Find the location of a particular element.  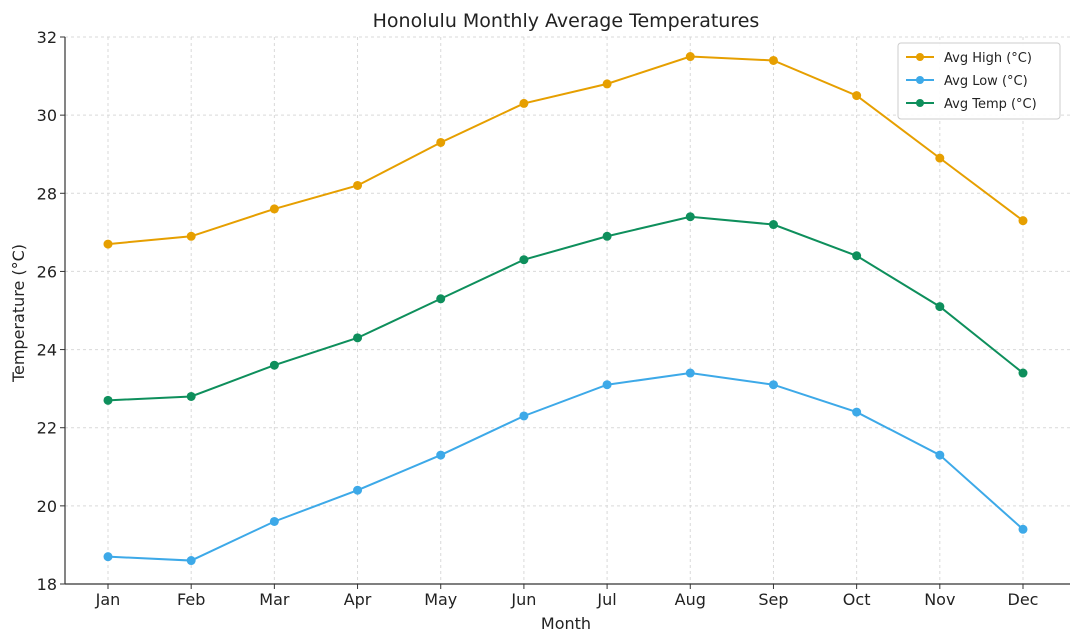

x-tick-label: Aug is located at coordinates (690, 599).